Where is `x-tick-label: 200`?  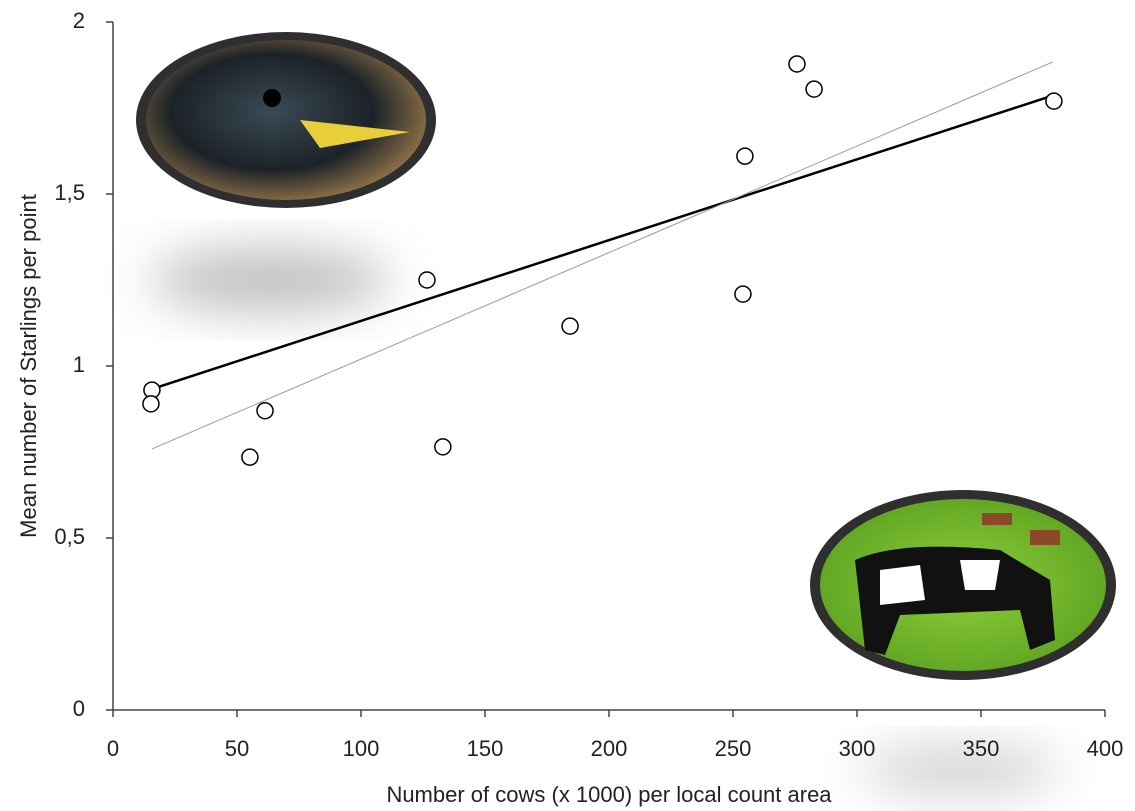
x-tick-label: 200 is located at coordinates (609, 748).